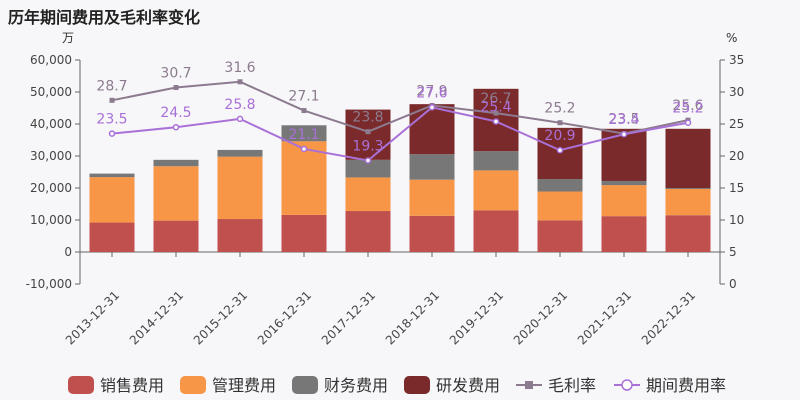  I want to click on right-tick-label: 10, so click(736, 220).